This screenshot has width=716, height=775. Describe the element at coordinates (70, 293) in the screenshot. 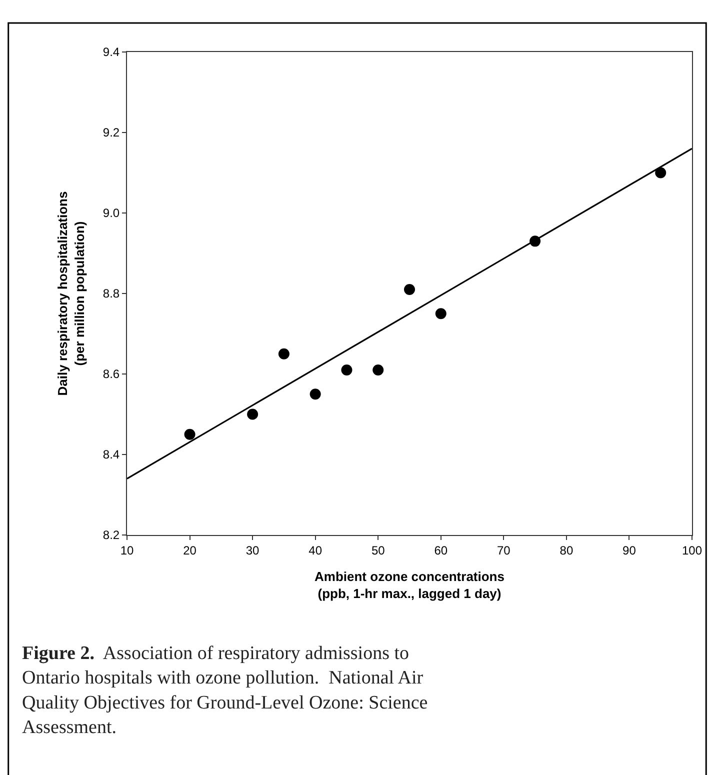

I see `y-axis-title: Daily respiratory hospitalizations (per million population)` at that location.